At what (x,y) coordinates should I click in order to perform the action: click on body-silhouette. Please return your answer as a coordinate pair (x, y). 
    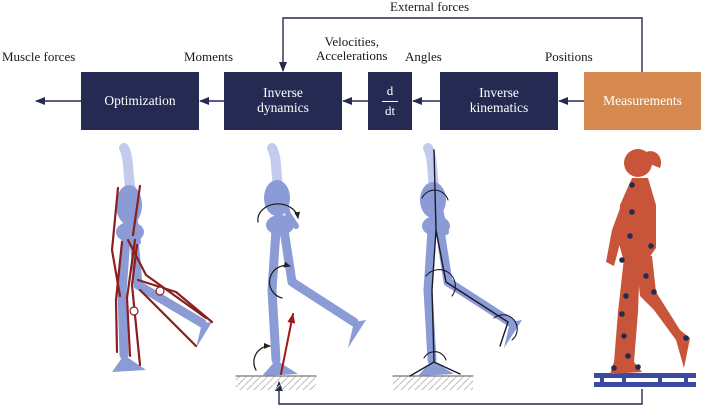
    Looking at the image, I should click on (645, 268).